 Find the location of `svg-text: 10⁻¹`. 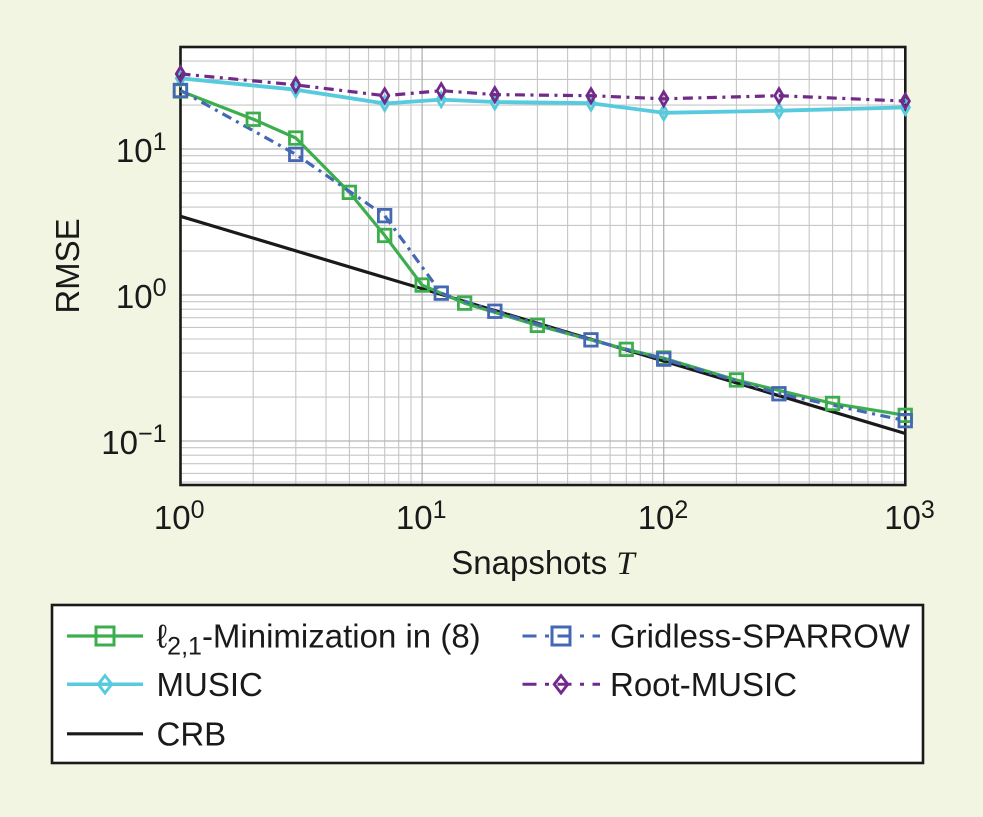

svg-text: 10⁻¹ is located at coordinates (133, 440).